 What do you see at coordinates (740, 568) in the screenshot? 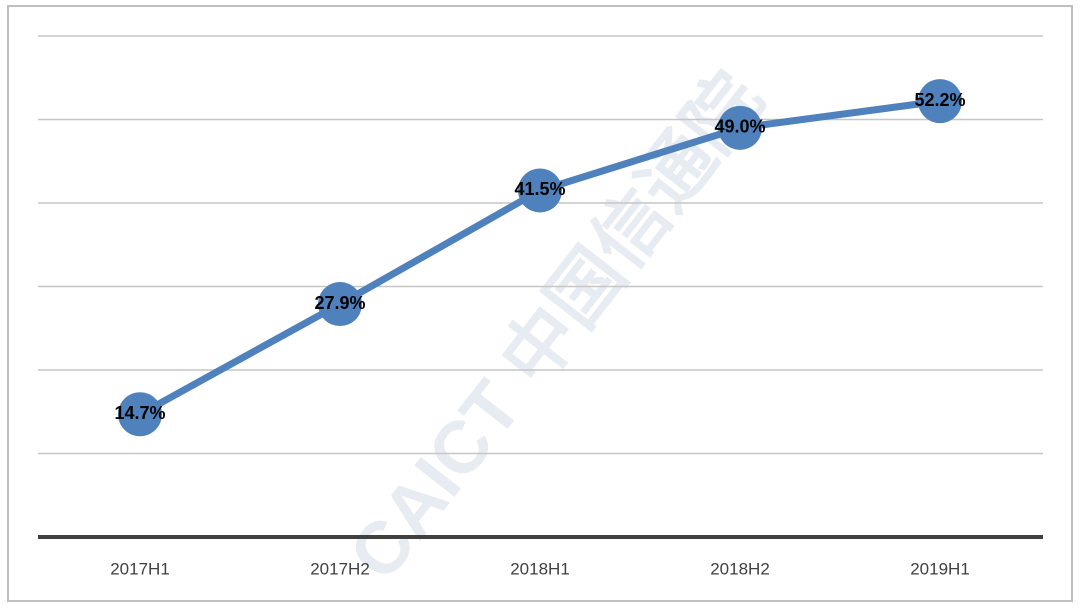
I see `x-tick-label: 2018H2` at bounding box center [740, 568].